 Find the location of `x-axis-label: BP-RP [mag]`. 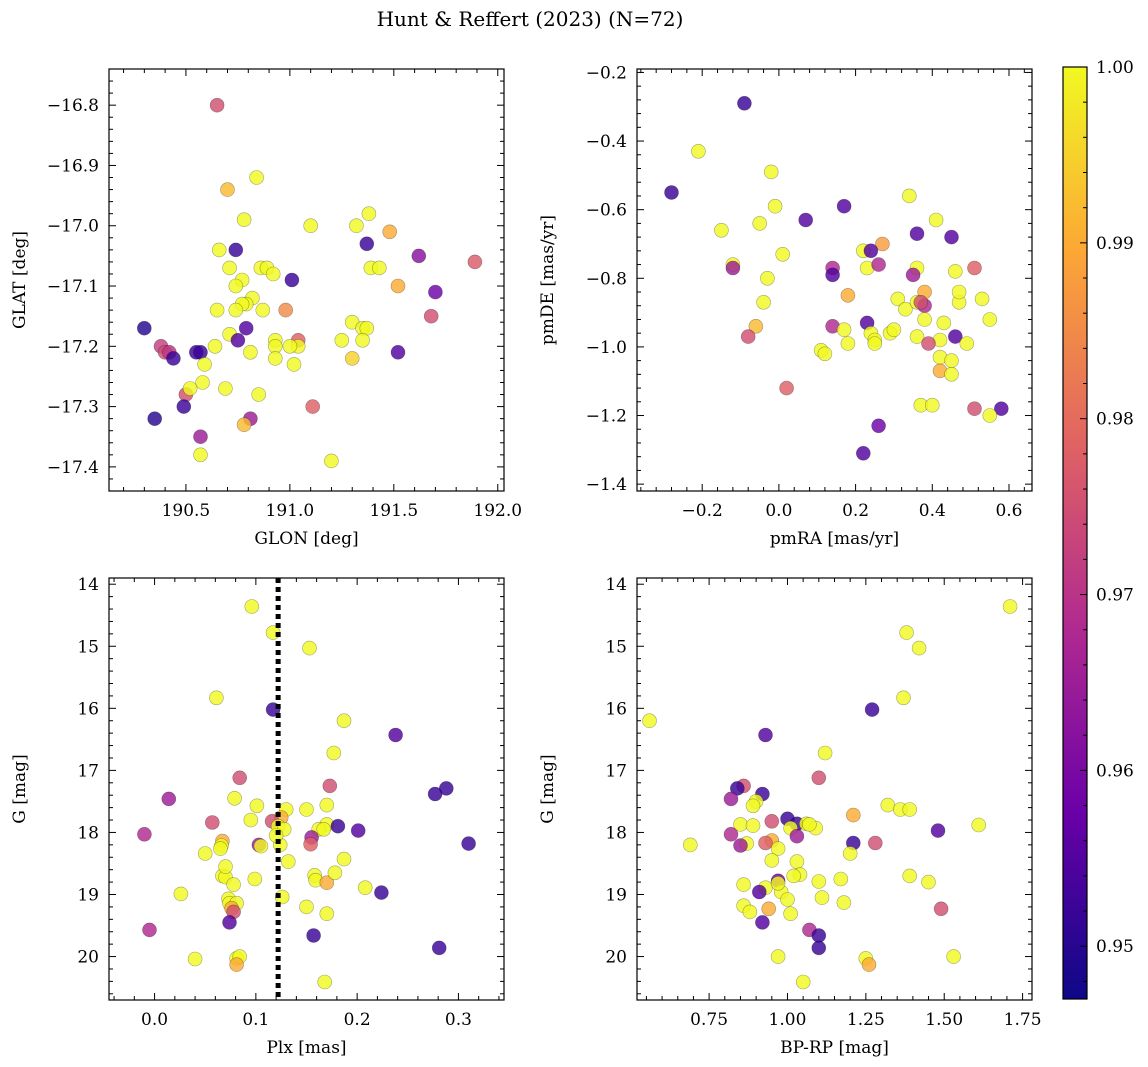

x-axis-label: BP-RP [mag] is located at coordinates (834, 1048).